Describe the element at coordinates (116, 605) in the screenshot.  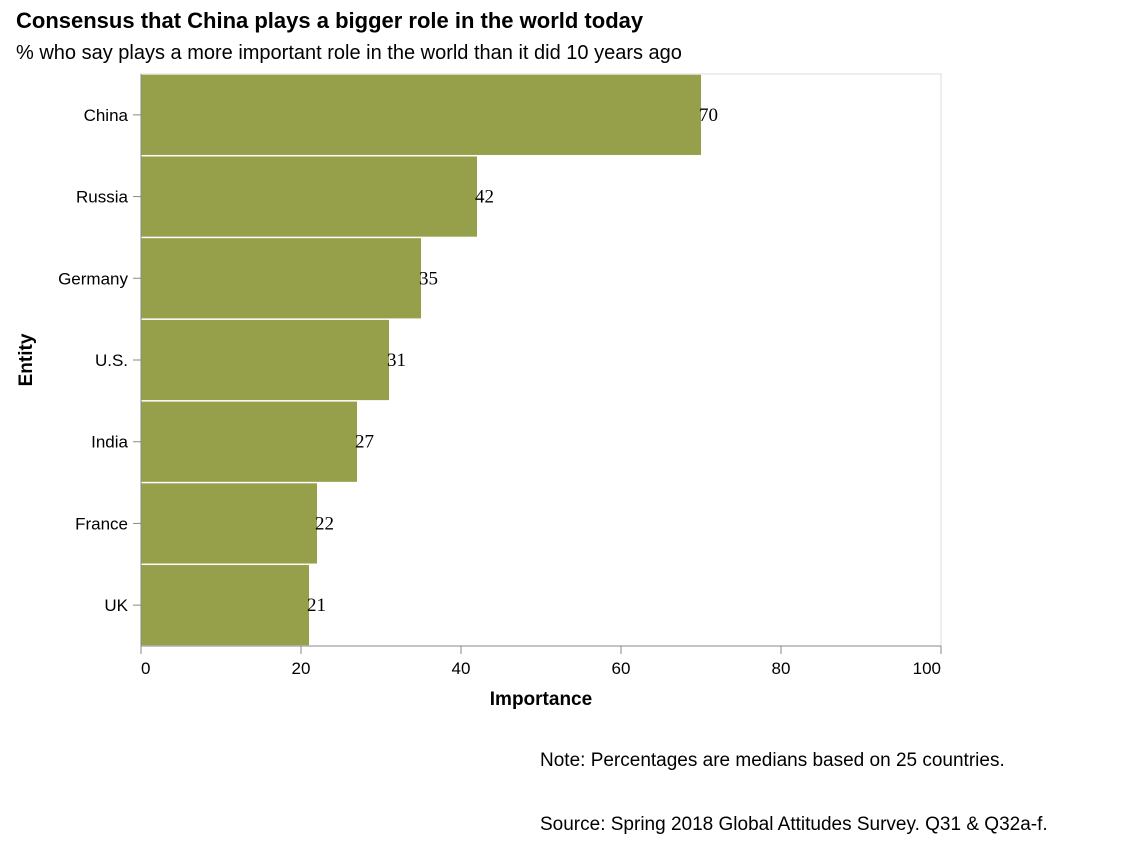
I see `y-tick-label: UK` at that location.